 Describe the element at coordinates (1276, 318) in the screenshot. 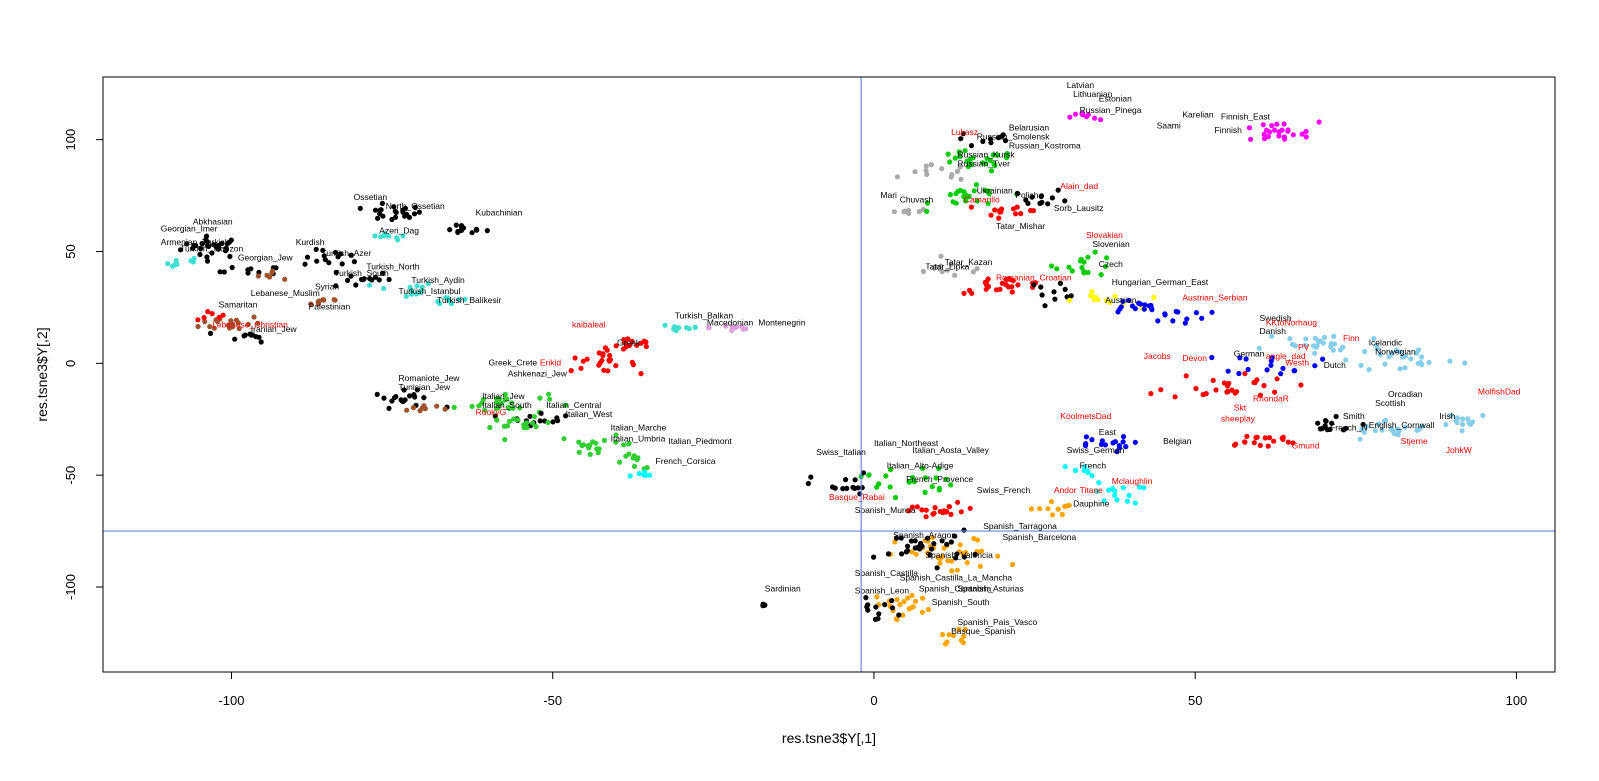

I see `point-label: Swedish` at that location.